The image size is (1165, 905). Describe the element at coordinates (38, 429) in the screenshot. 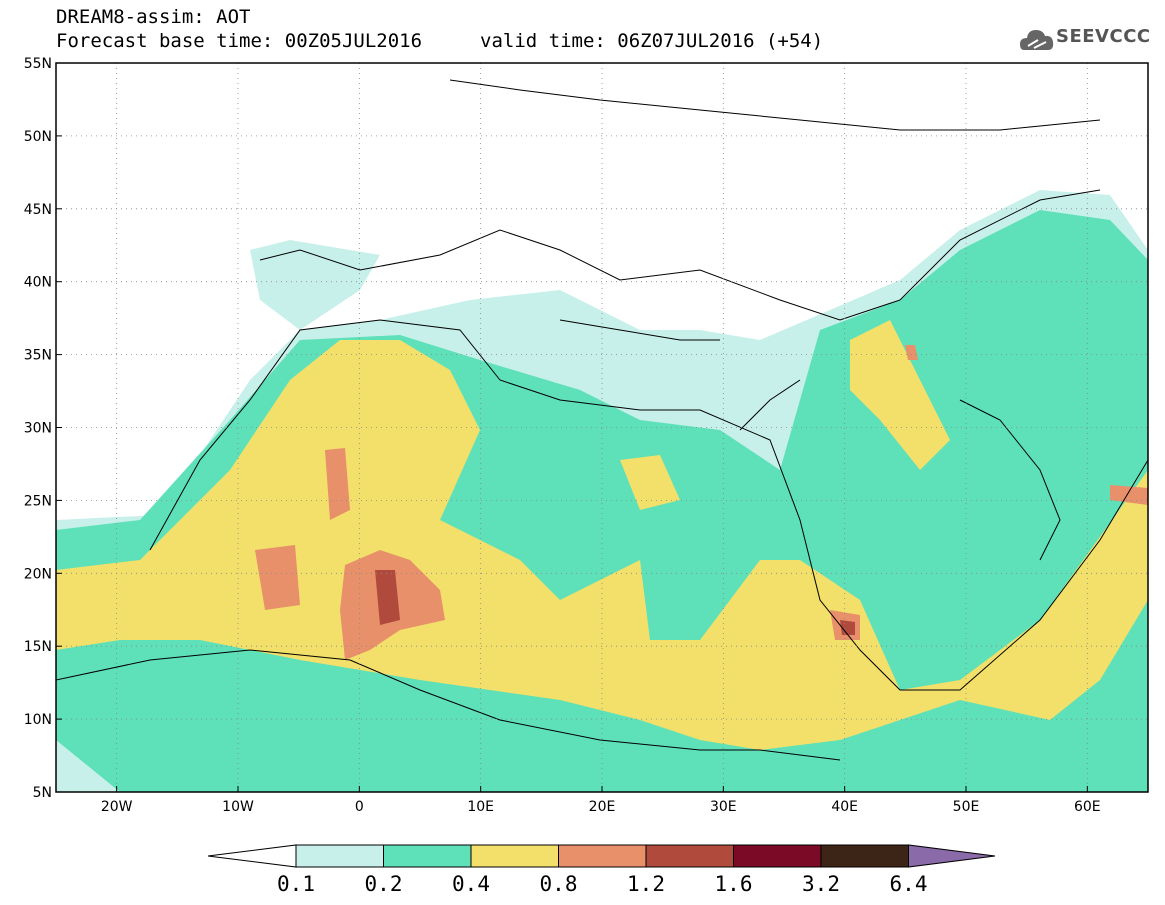

I see `lat-tick-label: 30N` at that location.